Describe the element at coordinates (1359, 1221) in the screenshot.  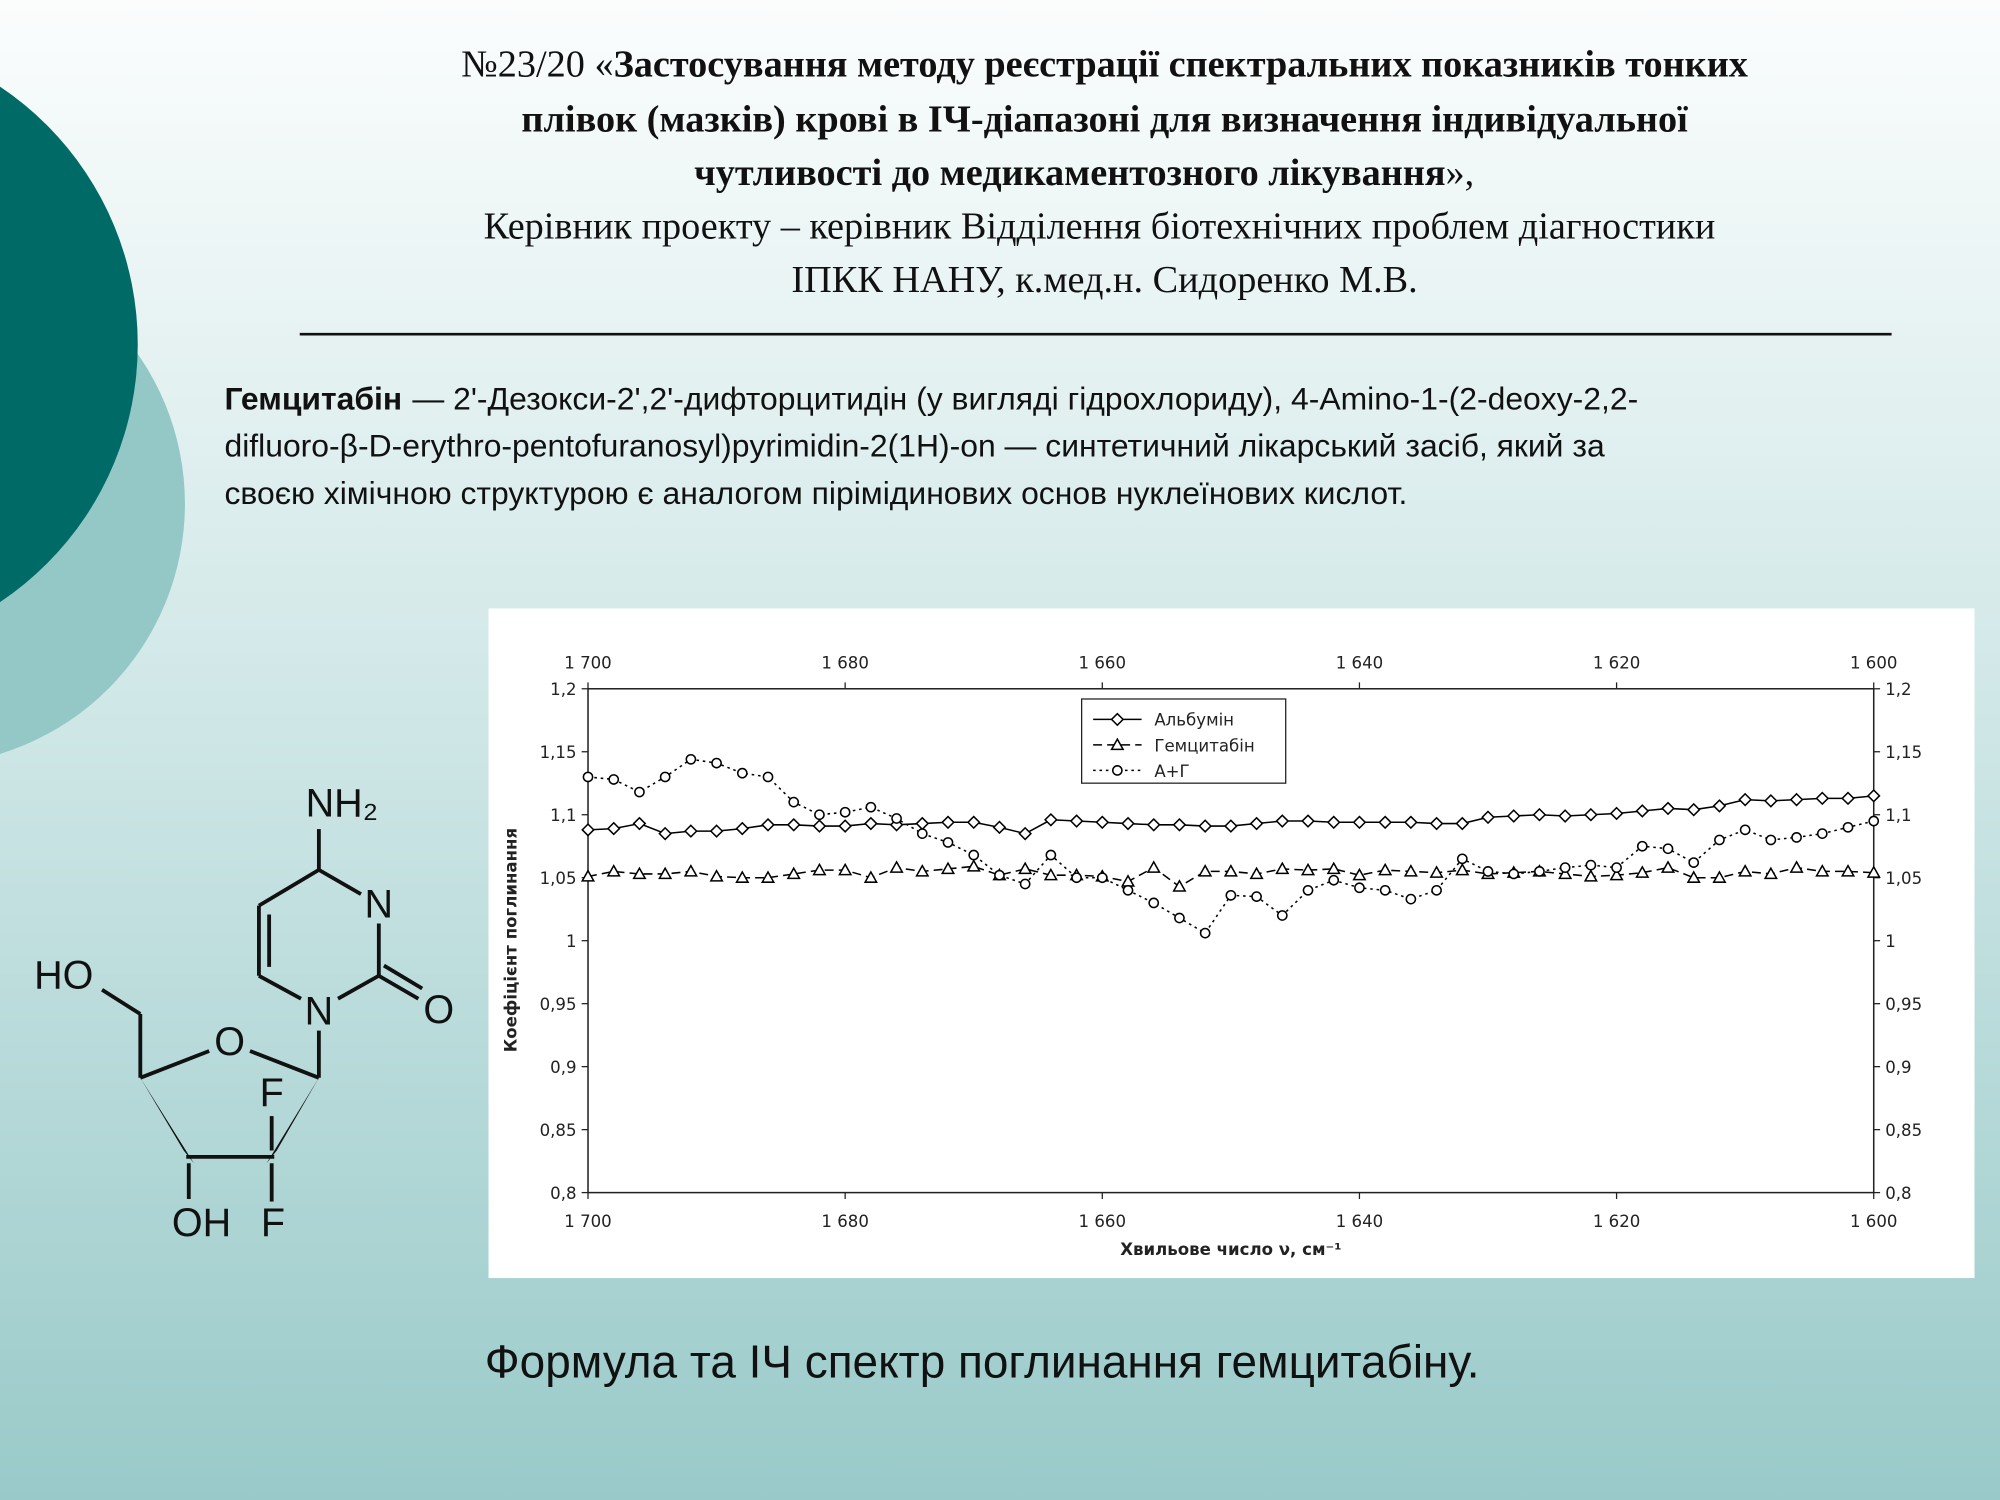
I see `x-tick-label: 1 640` at that location.